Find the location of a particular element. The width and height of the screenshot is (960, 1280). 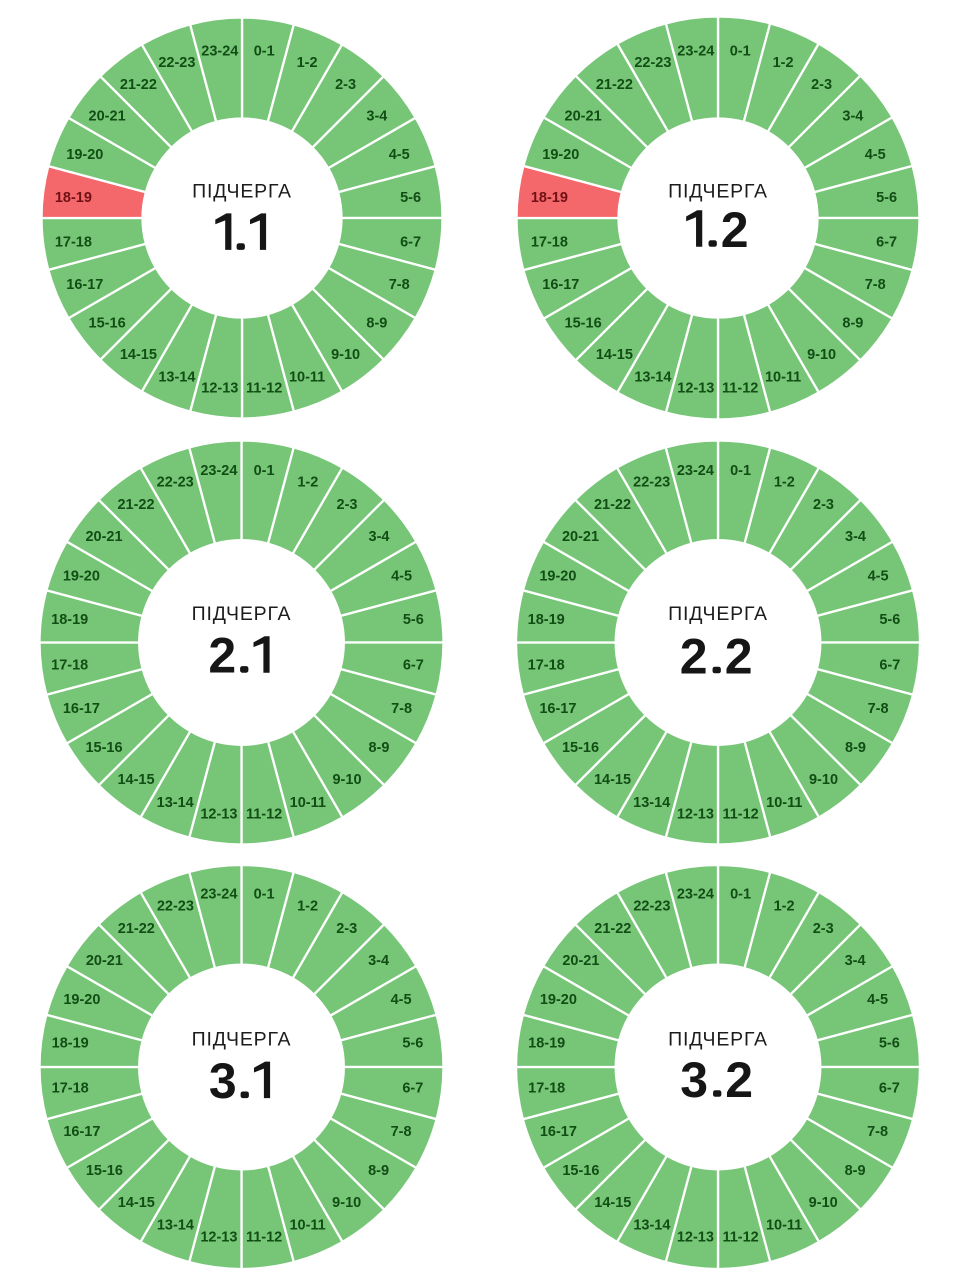

svg-text: 1-2 is located at coordinates (307, 483).